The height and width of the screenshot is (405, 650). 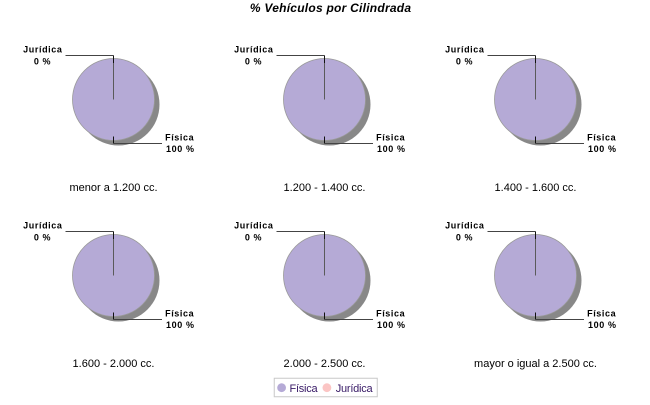 I want to click on svg-text: 2.000 - 2.500 cc., so click(x=325, y=364).